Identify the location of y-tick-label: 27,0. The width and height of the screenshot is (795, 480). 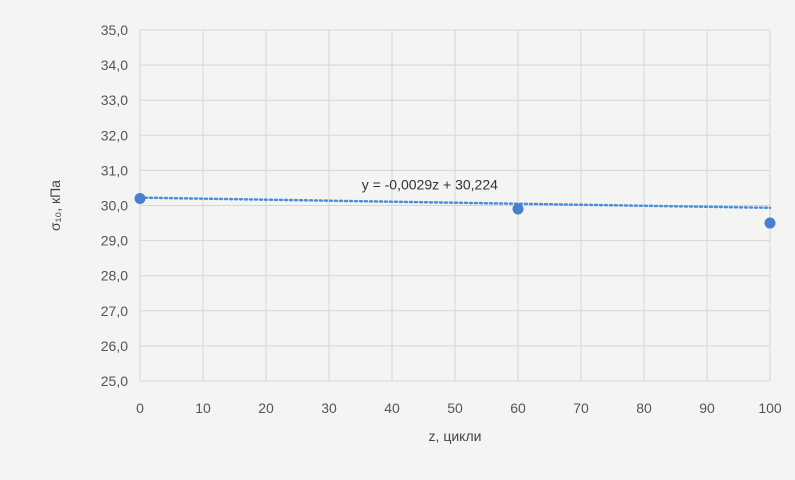
(114, 311).